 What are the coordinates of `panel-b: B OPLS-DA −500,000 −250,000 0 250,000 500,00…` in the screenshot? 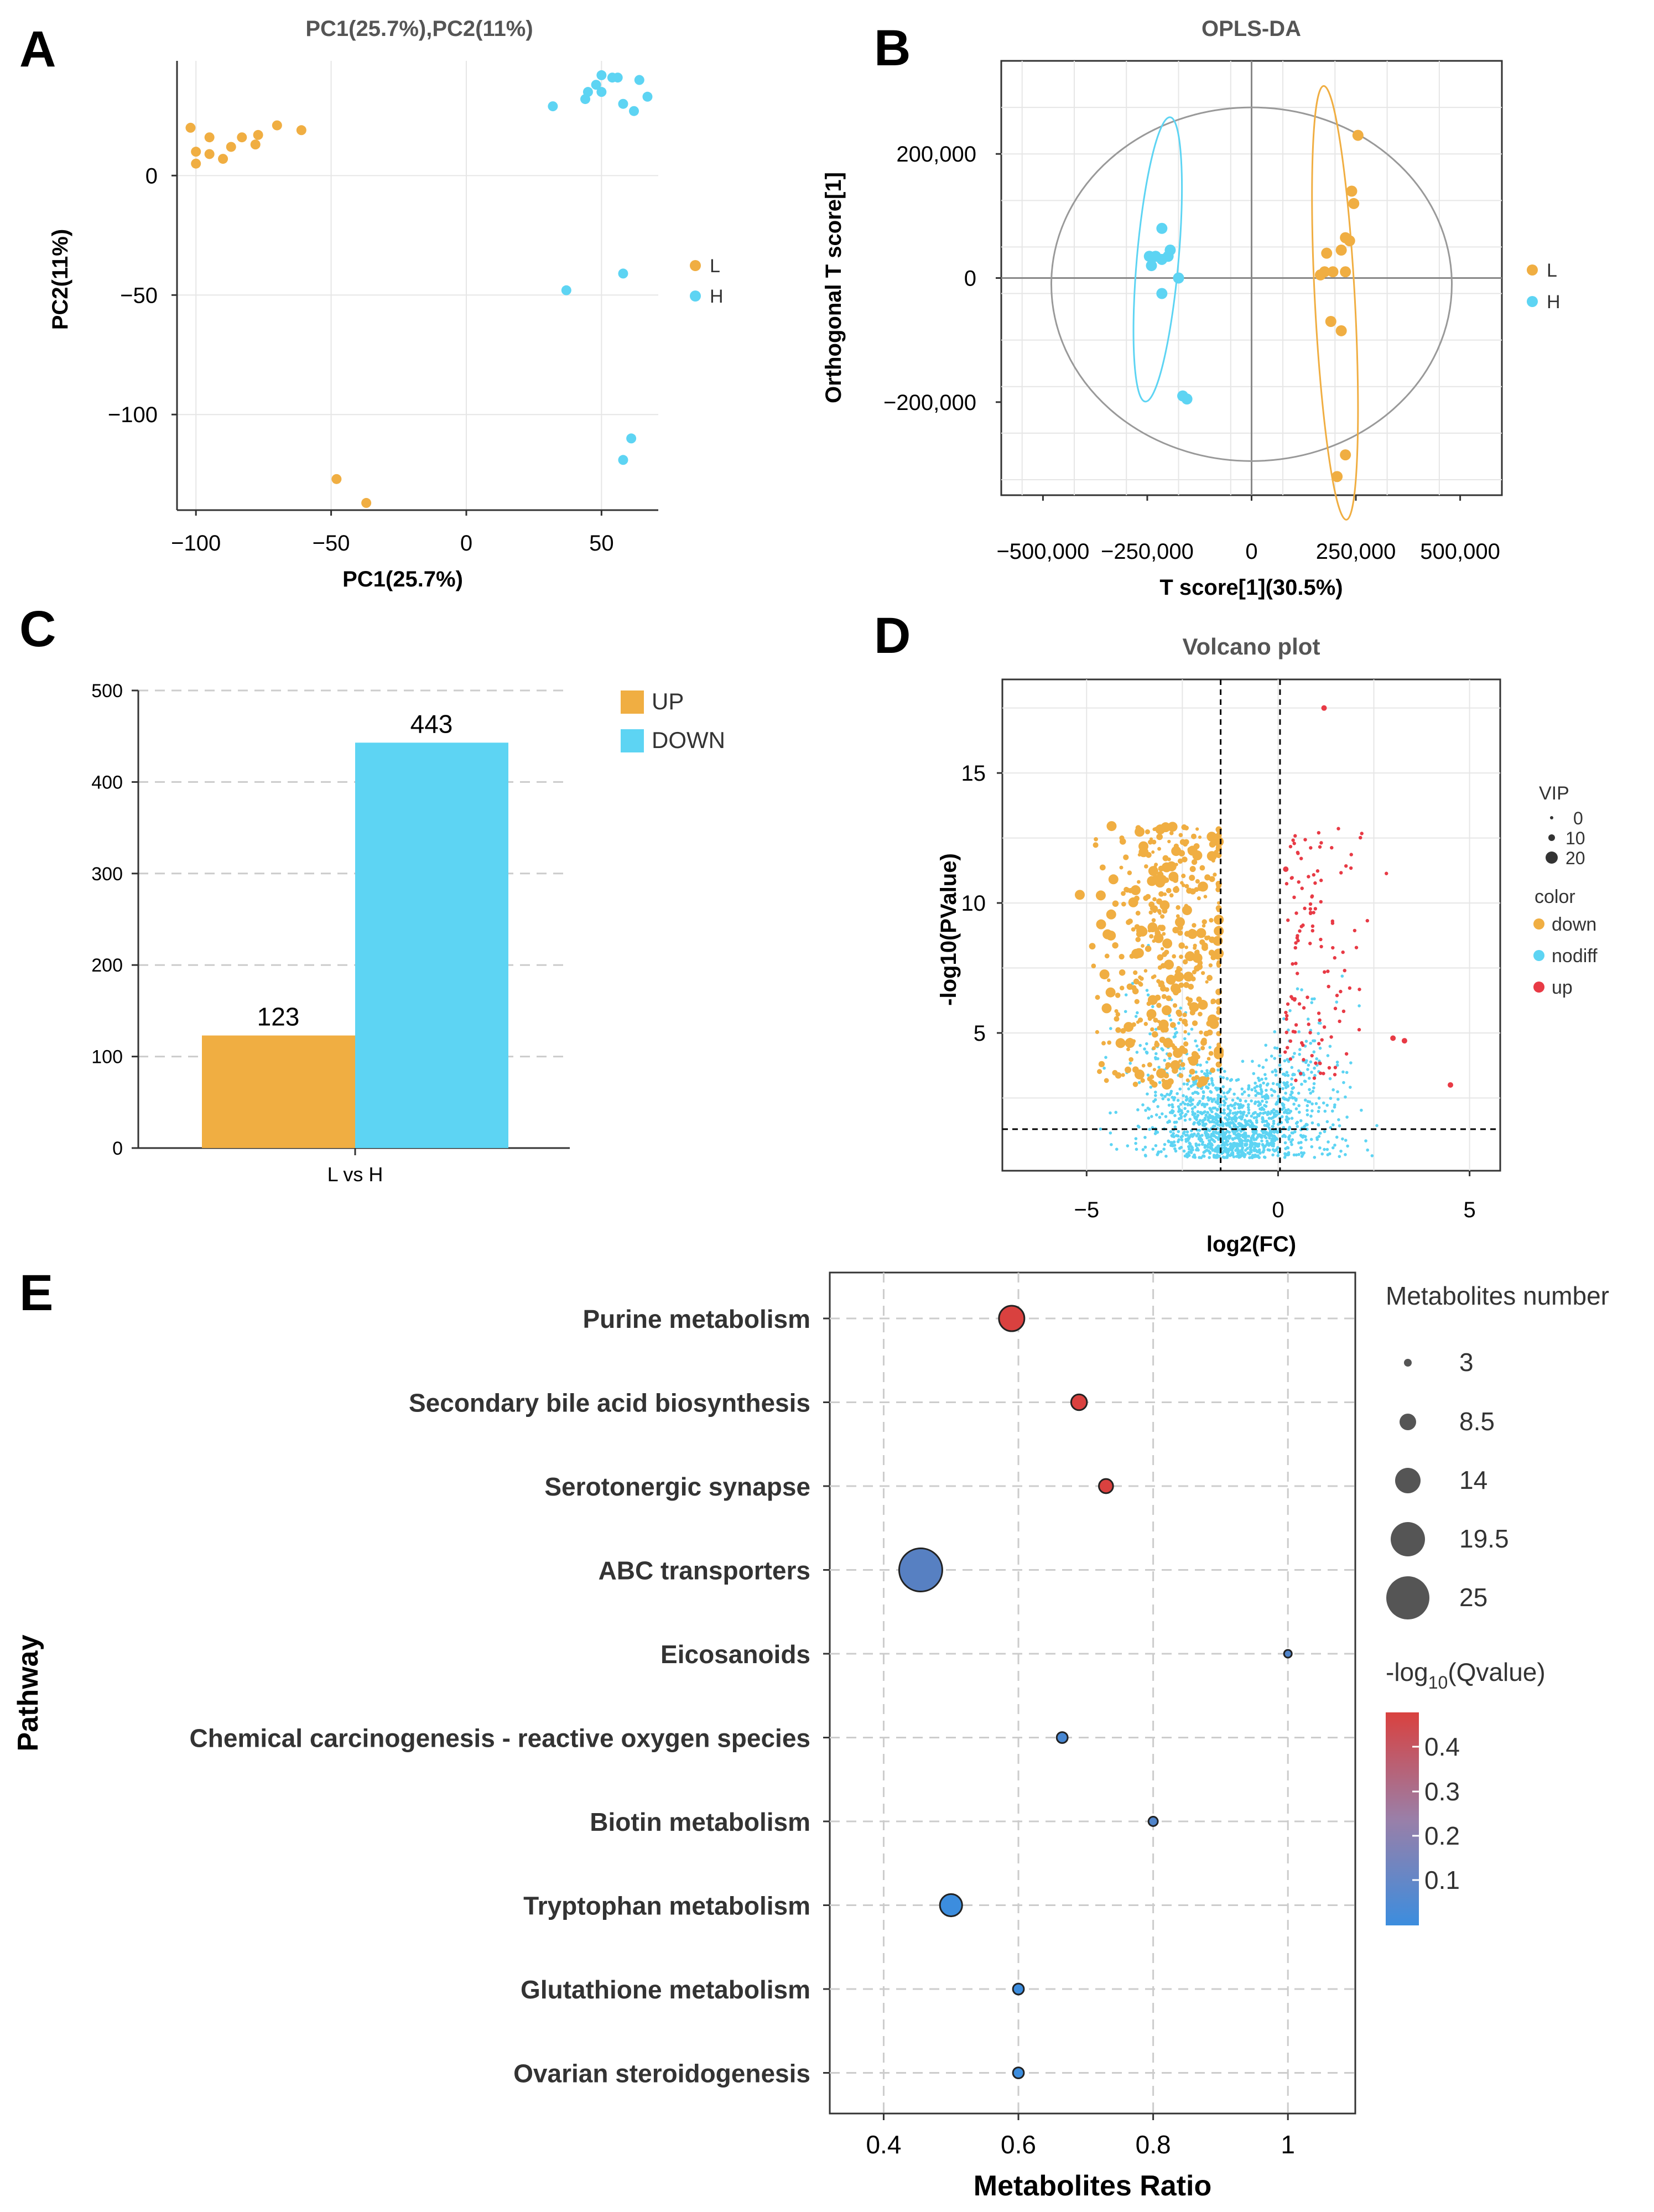 It's located at (1191, 308).